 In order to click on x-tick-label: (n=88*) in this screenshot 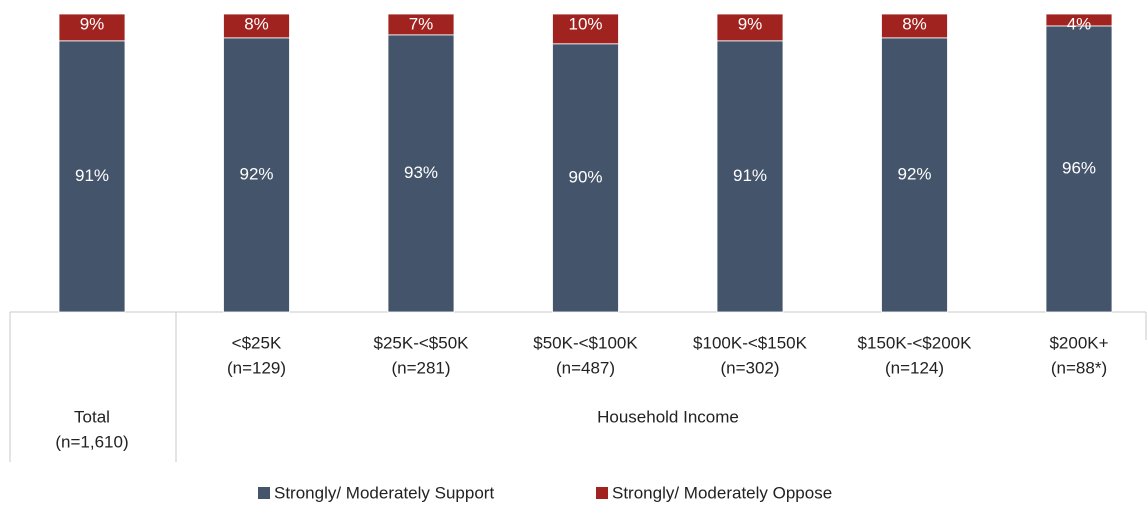, I will do `click(1079, 367)`.